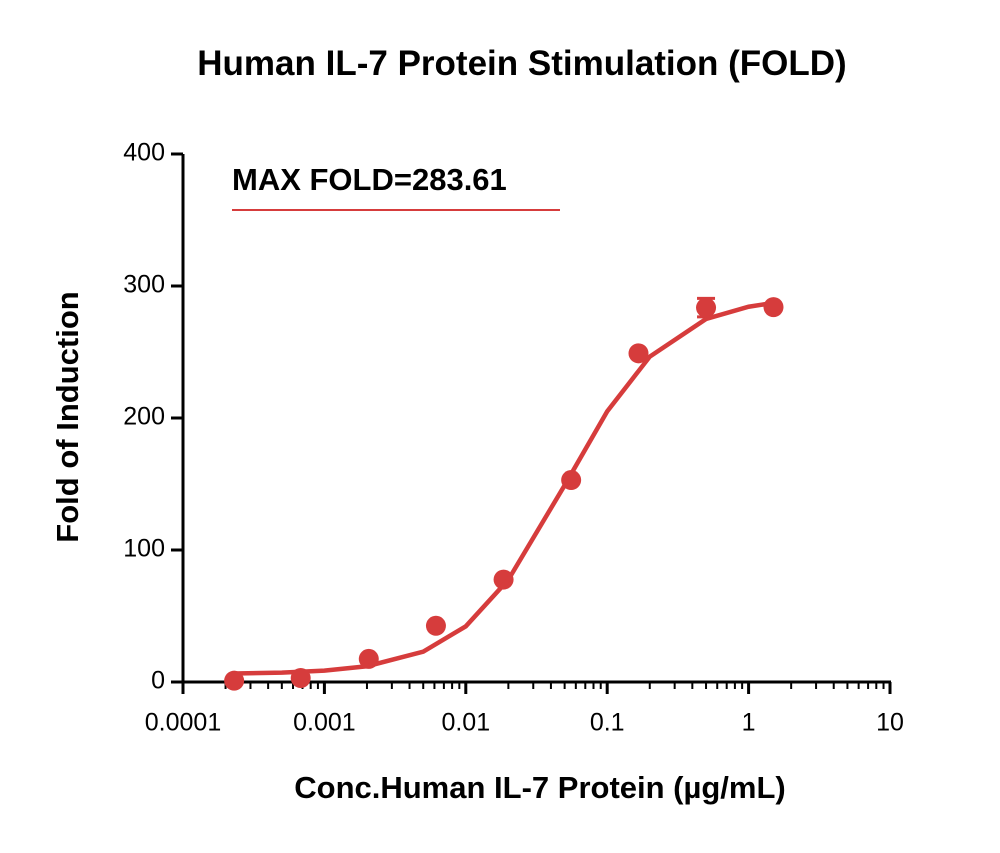  Describe the element at coordinates (539, 787) in the screenshot. I see `x-axis-label: Conc.Human IL-7 Protein (µg/mL)` at that location.